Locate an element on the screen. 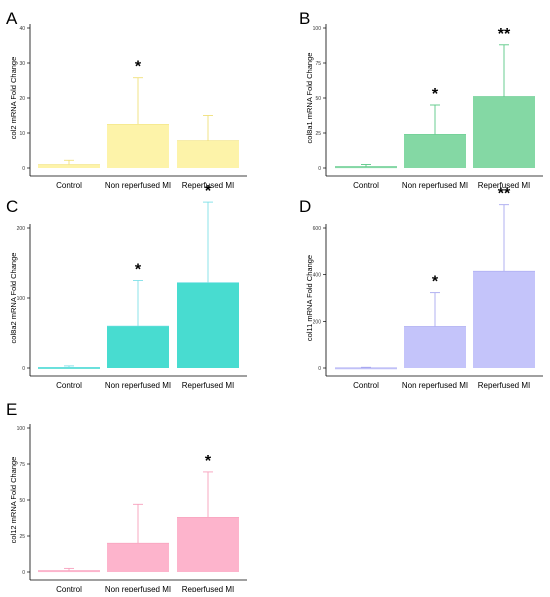  y-tick-label: 40 is located at coordinates (22, 29).